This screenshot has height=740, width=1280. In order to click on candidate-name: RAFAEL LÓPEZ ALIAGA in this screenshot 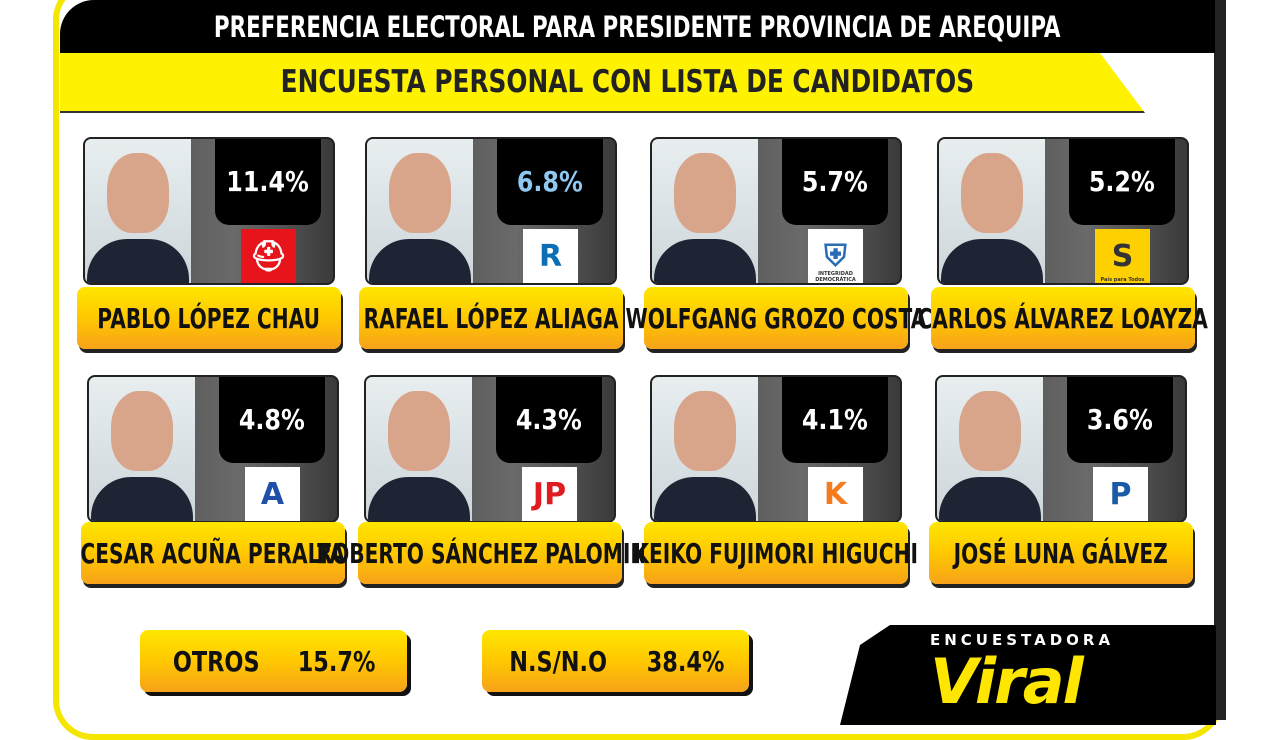, I will do `click(491, 318)`.